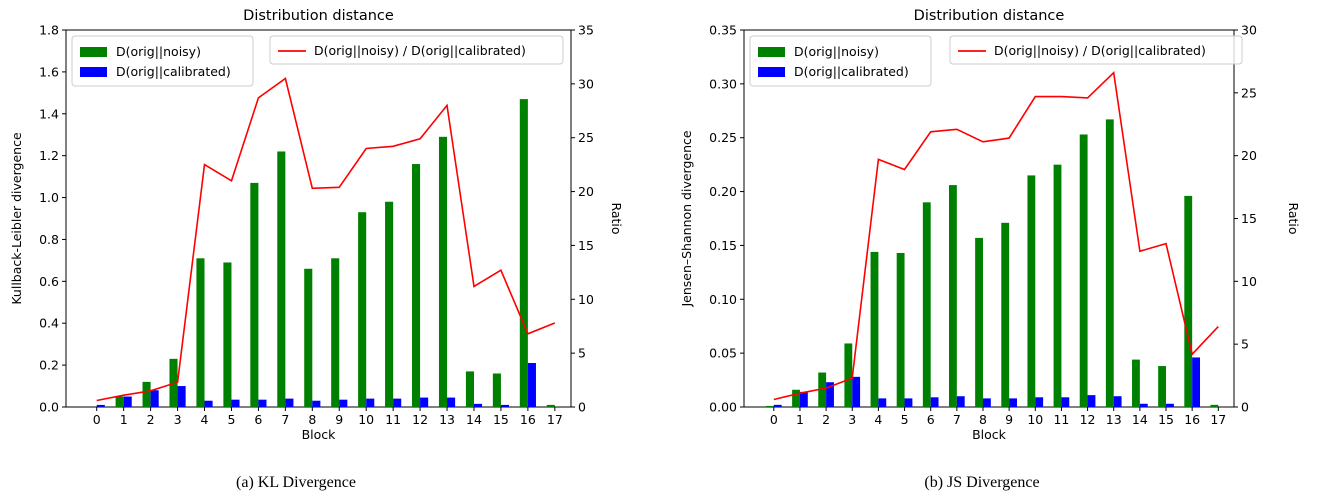 This screenshot has height=499, width=1319. Describe the element at coordinates (49, 407) in the screenshot. I see `y-tick-label: 0.0` at that location.